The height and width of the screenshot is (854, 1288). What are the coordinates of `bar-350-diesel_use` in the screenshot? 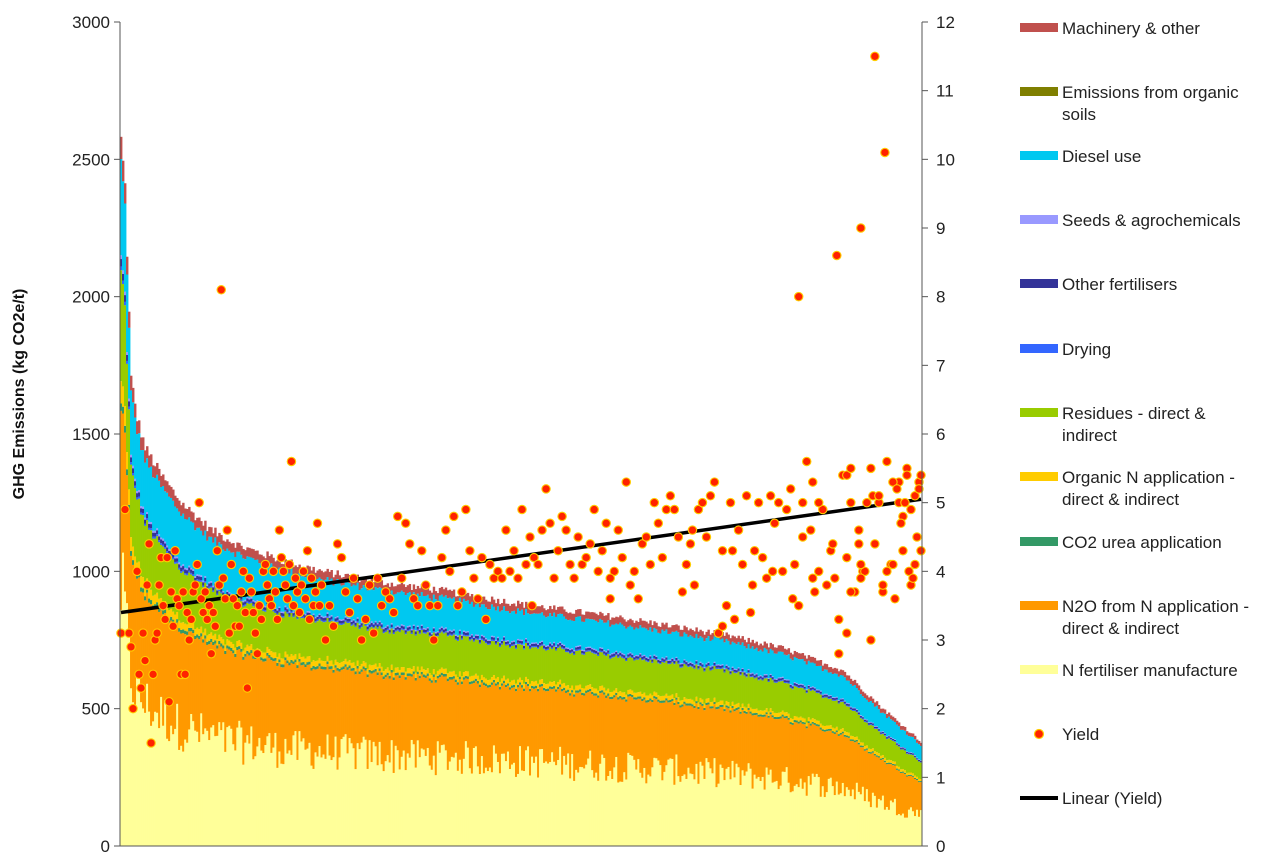 It's located at (823, 683).